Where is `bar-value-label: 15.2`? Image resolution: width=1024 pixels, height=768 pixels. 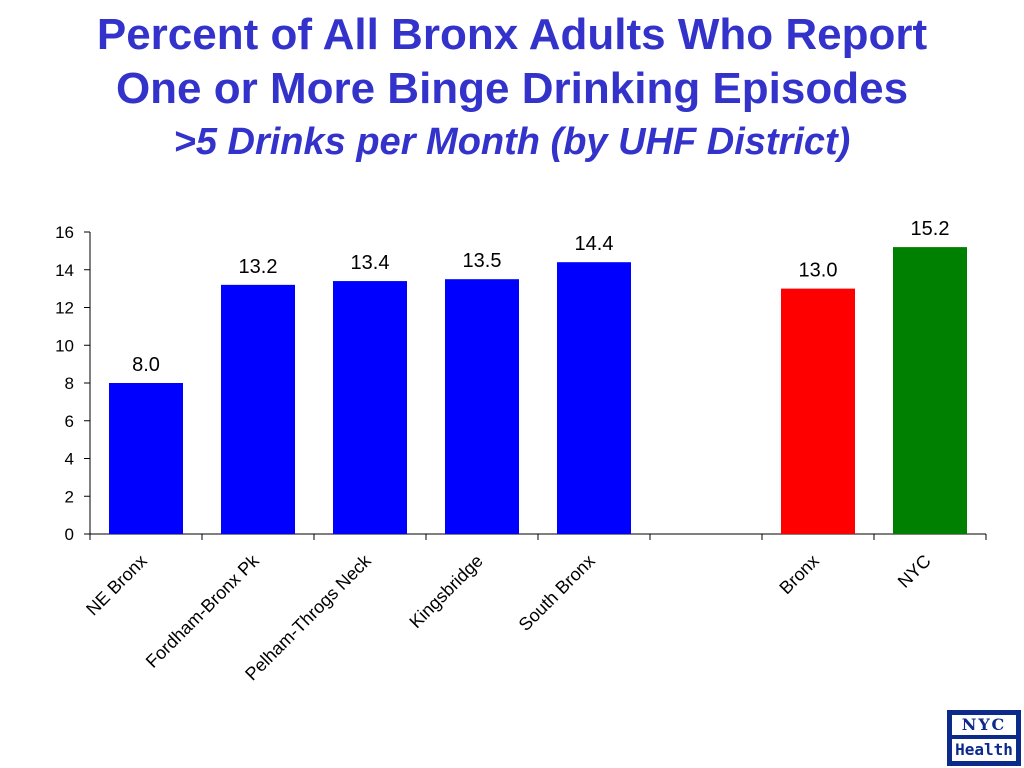 bar-value-label: 15.2 is located at coordinates (930, 229).